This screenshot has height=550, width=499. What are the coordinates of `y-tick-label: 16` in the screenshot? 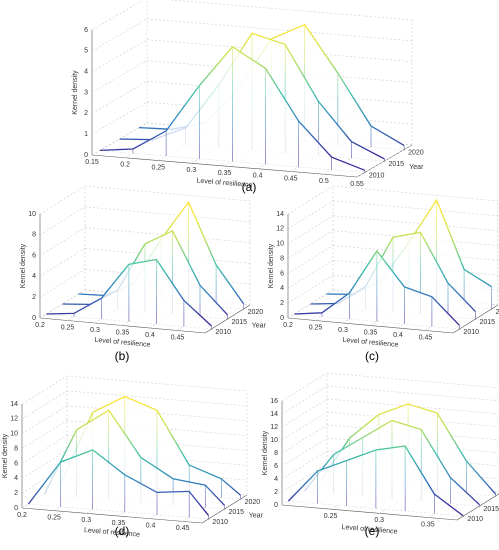 It's located at (274, 401).